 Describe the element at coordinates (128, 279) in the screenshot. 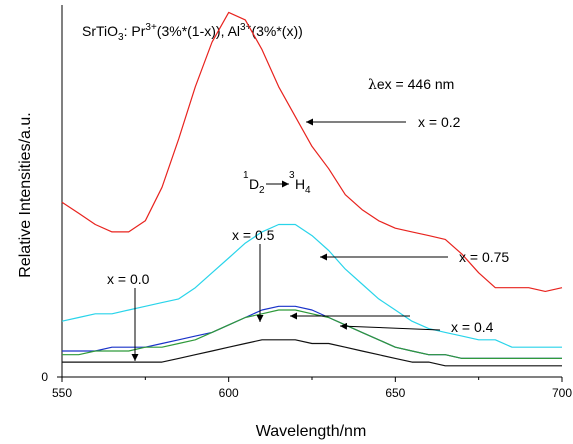

I see `annotation-label: x = 0.0` at that location.